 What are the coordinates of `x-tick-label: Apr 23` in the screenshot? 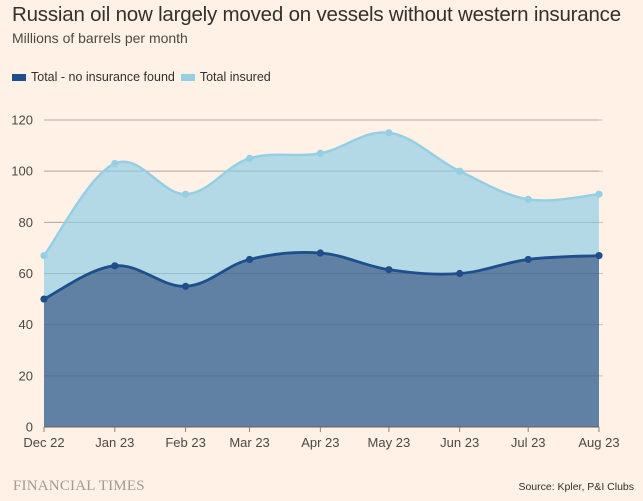 It's located at (320, 442).